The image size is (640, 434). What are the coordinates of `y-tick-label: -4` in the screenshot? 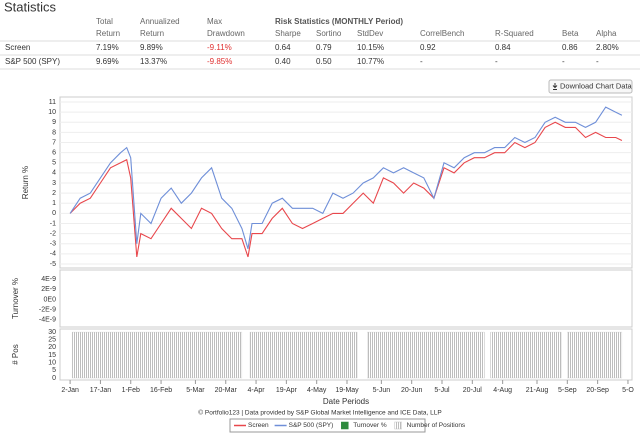 It's located at (53, 254).